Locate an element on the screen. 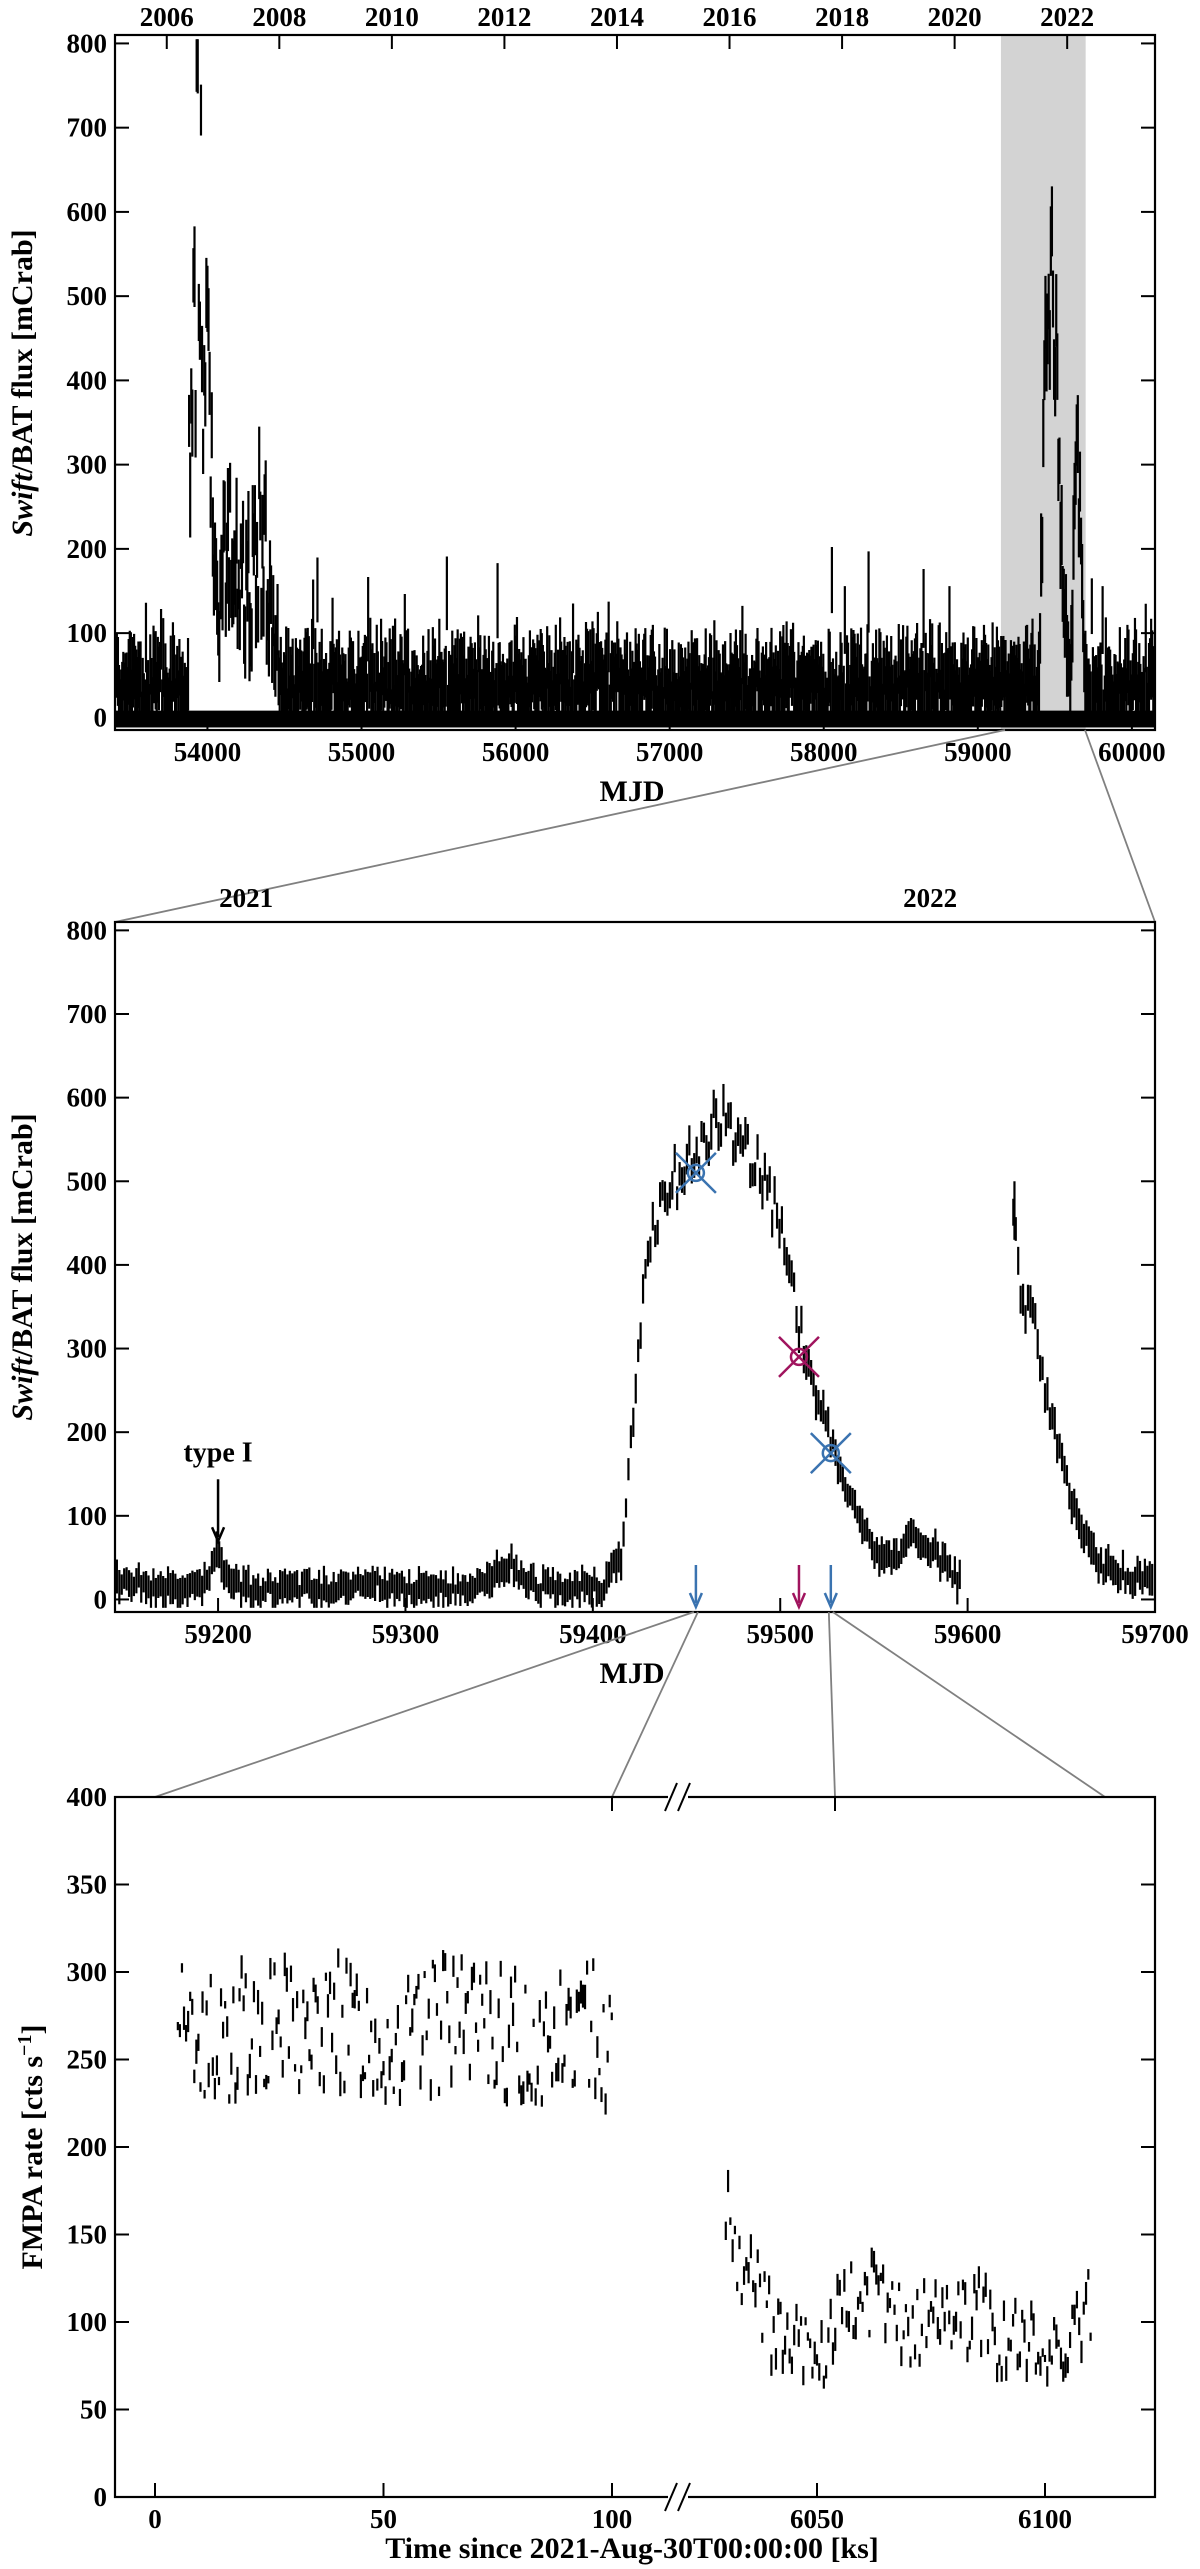  middle-arrows is located at coordinates (763, 1588).